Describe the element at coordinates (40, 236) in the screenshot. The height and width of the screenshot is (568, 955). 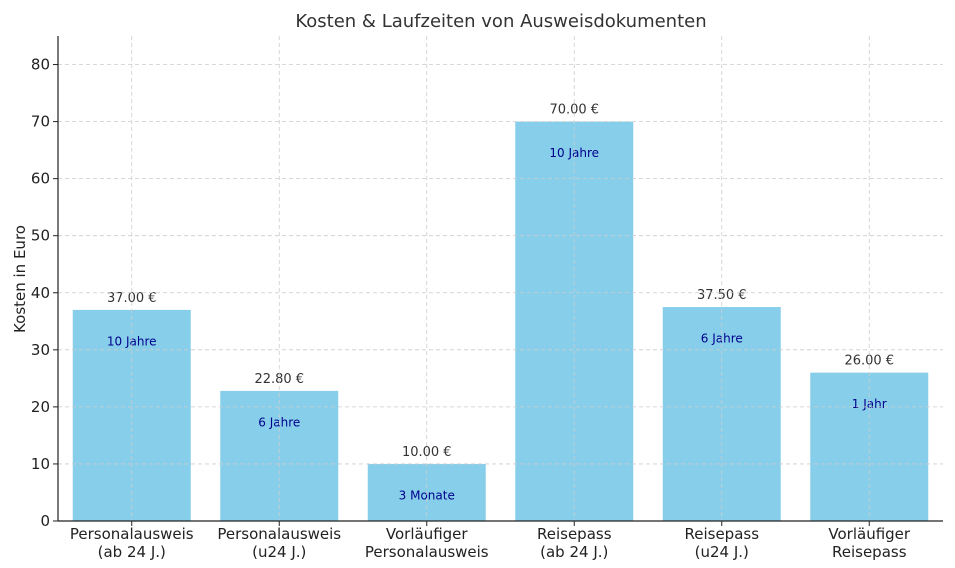
I see `y-tick-label-5: 50` at that location.